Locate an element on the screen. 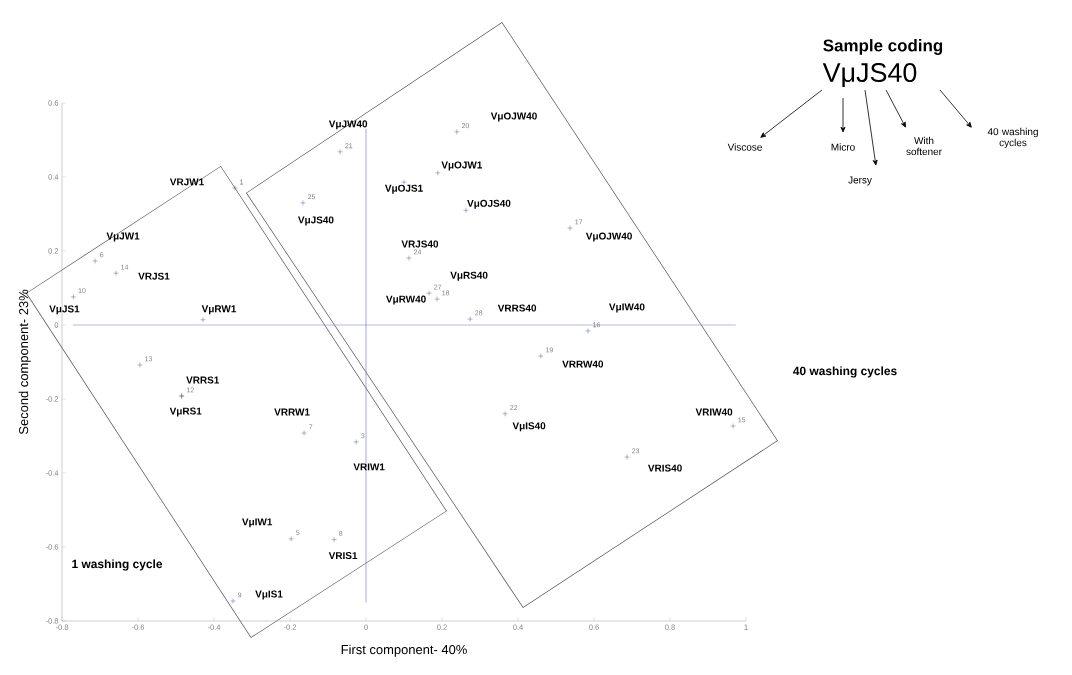 The image size is (1072, 675). annotation: VμJS40 is located at coordinates (315, 221).